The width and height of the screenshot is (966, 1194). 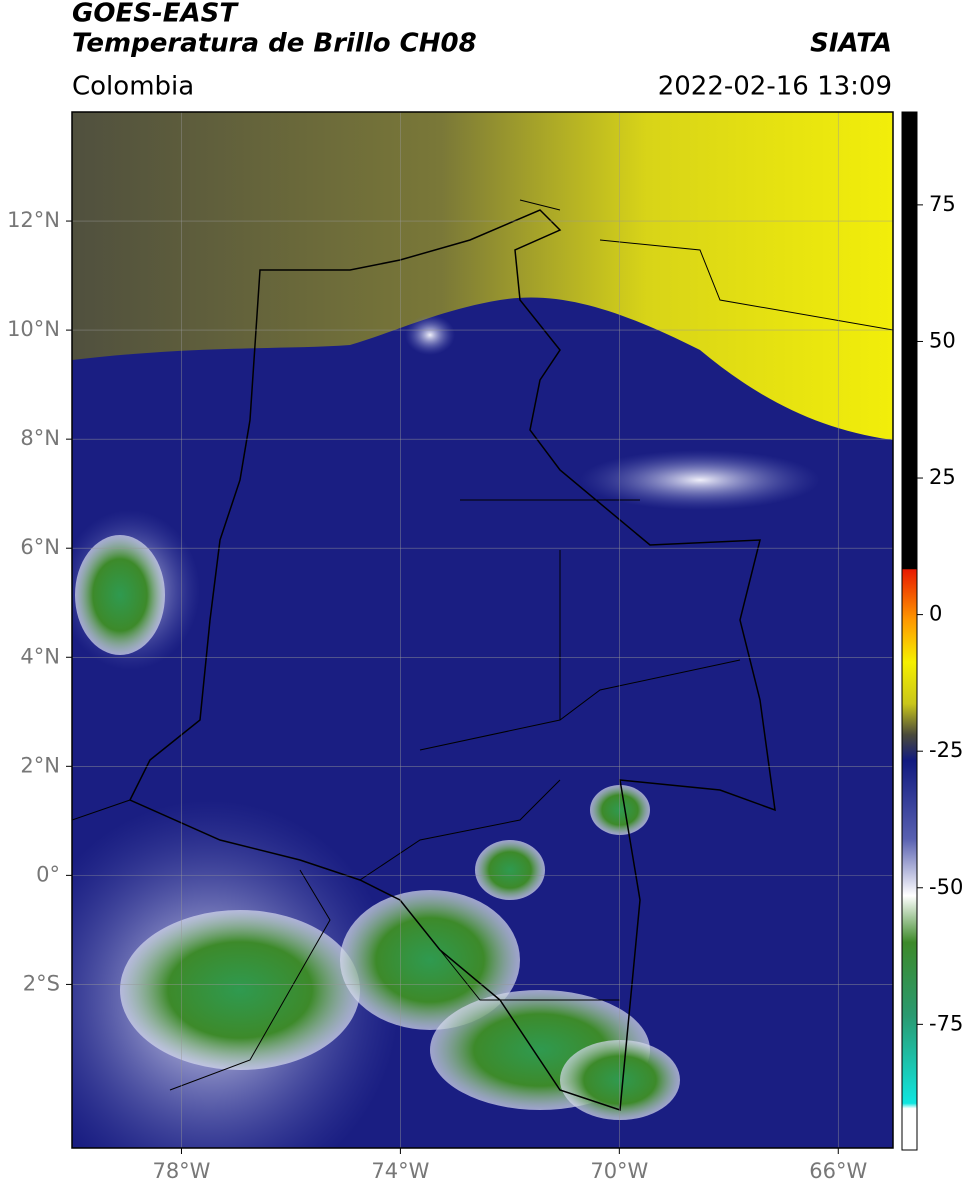 What do you see at coordinates (181, 1171) in the screenshot?
I see `lon-tick-label: 78°W` at bounding box center [181, 1171].